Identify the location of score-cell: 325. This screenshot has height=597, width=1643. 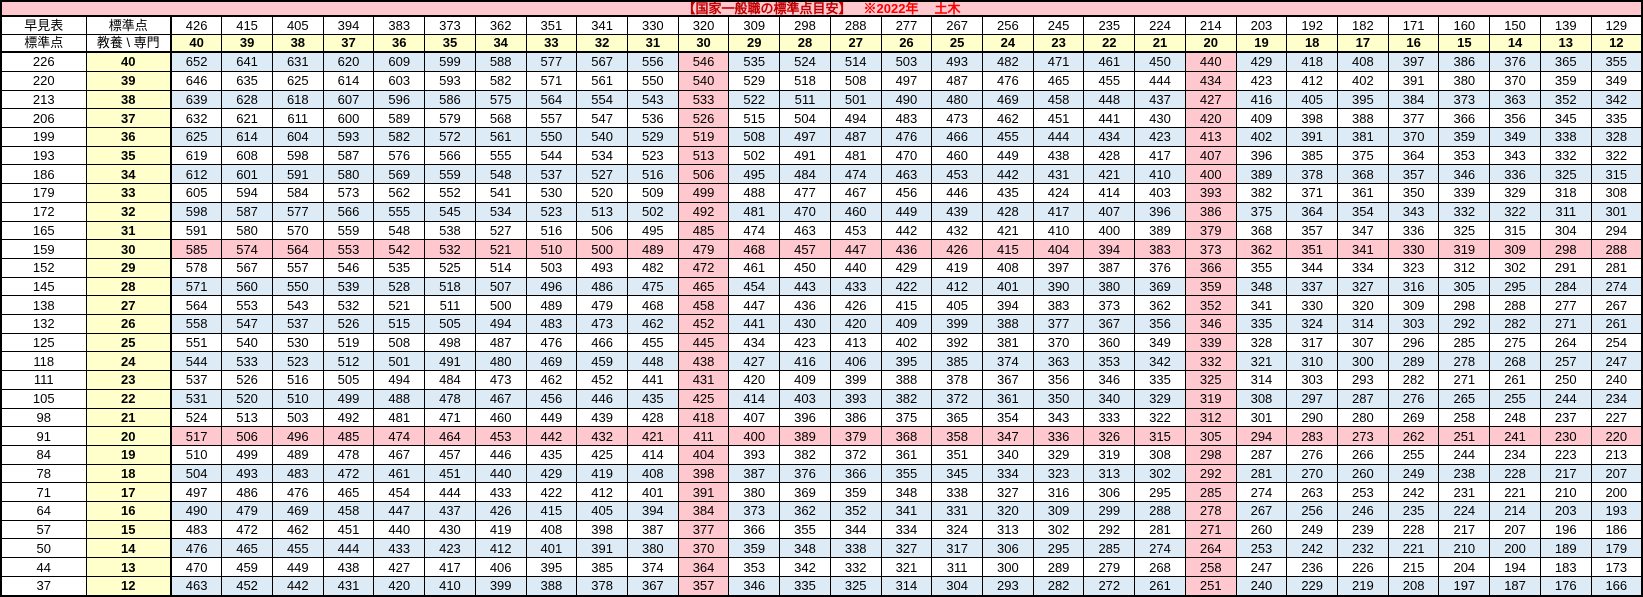
(1565, 174).